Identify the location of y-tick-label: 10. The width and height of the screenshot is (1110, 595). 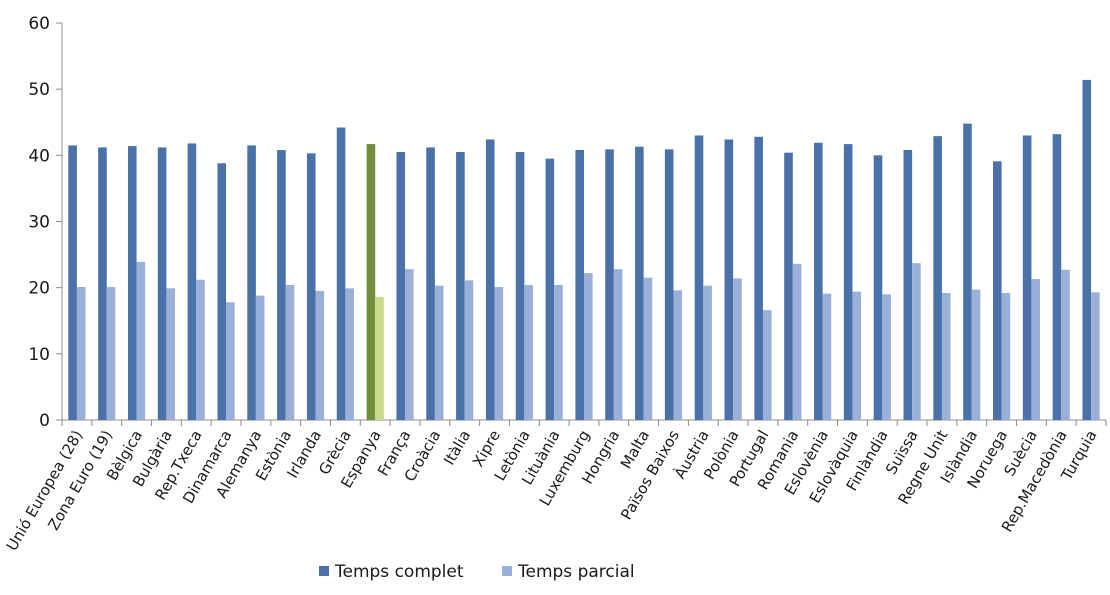
(39, 355).